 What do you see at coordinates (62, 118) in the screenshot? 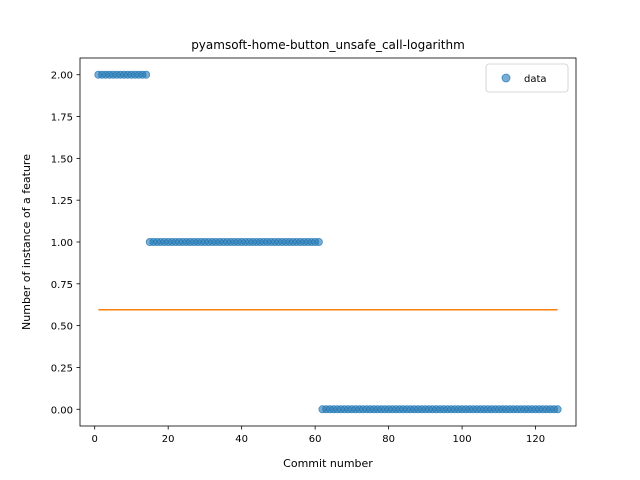
I see `y-tick-label: 1.75` at bounding box center [62, 118].